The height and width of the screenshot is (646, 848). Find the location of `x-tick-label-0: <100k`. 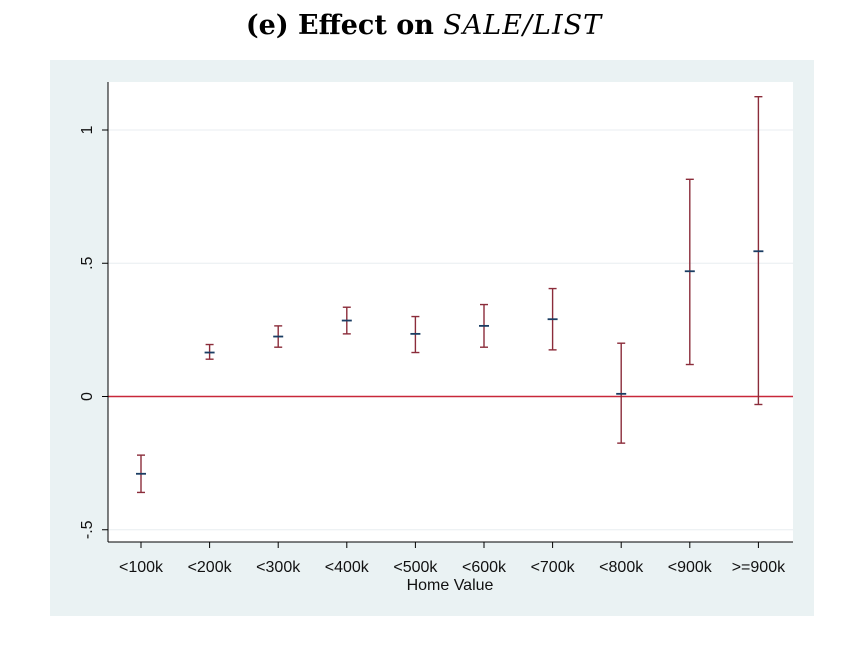

x-tick-label-0: <100k is located at coordinates (141, 567).